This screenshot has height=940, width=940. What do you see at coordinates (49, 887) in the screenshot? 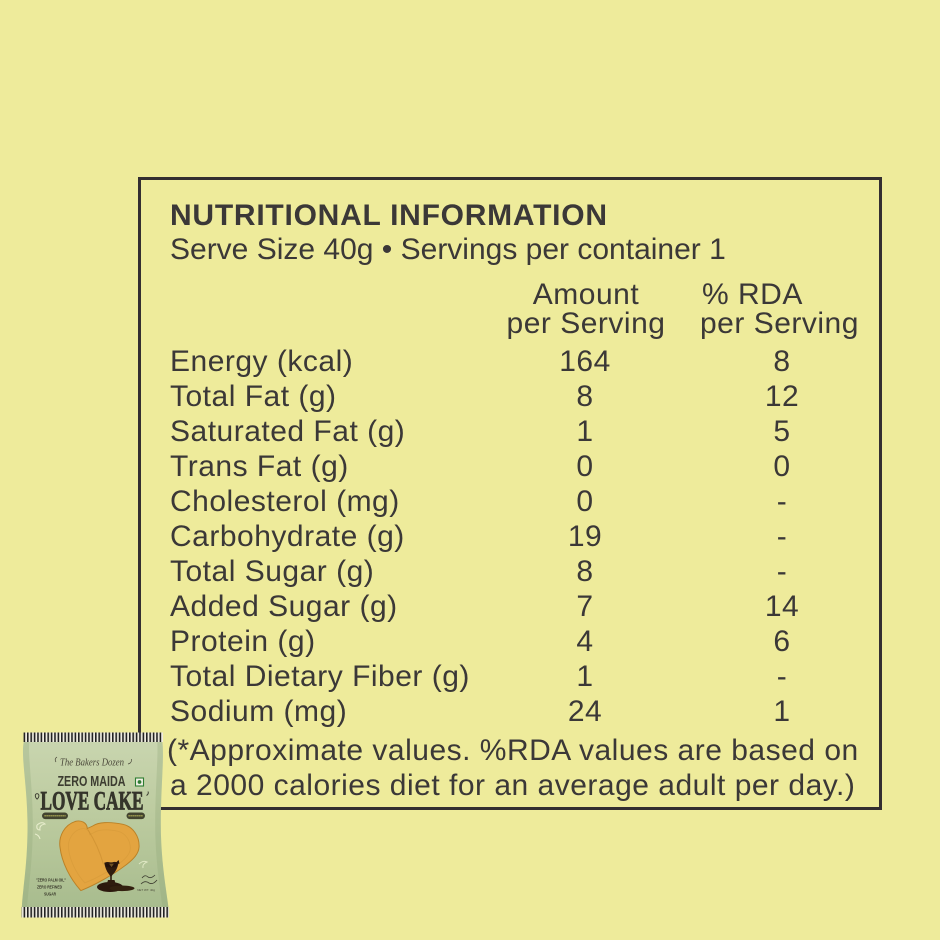
I see `svg-text: ZERO REFINED` at bounding box center [49, 887].